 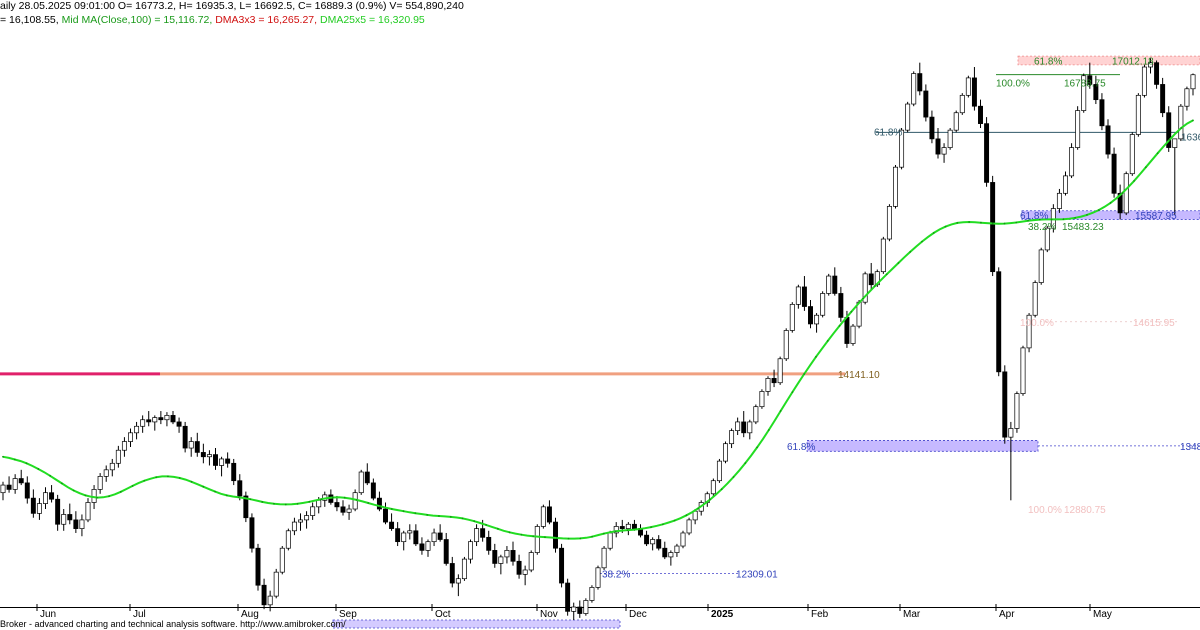 I want to click on x-tick-label: Feb, so click(x=820, y=614).